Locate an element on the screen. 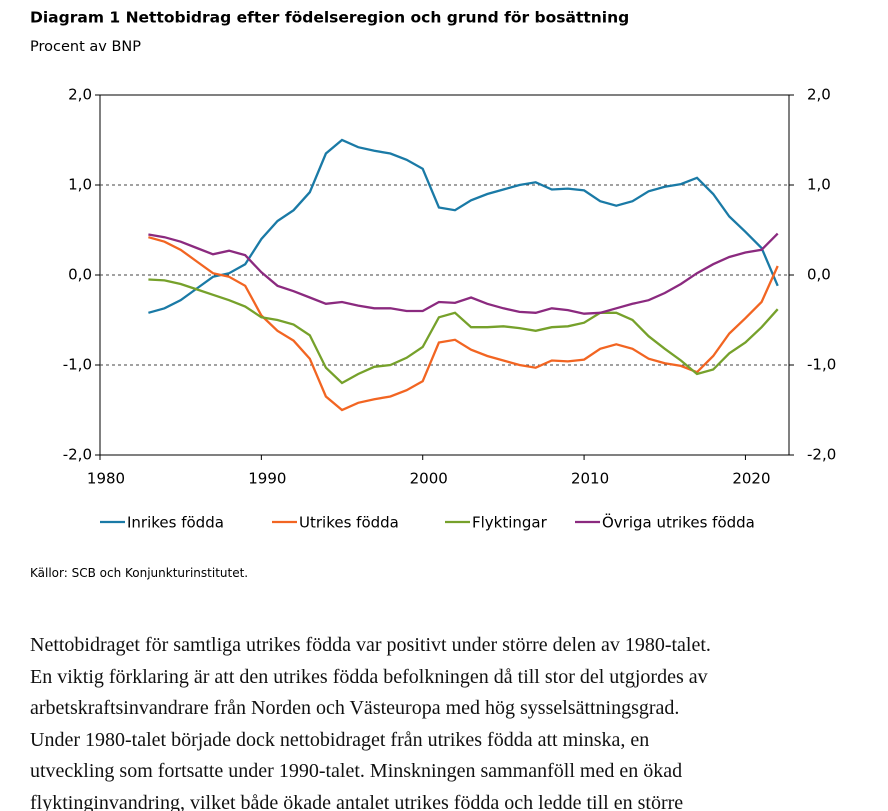 This screenshot has width=888, height=811. y2-tick-label: 2,0 is located at coordinates (819, 95).